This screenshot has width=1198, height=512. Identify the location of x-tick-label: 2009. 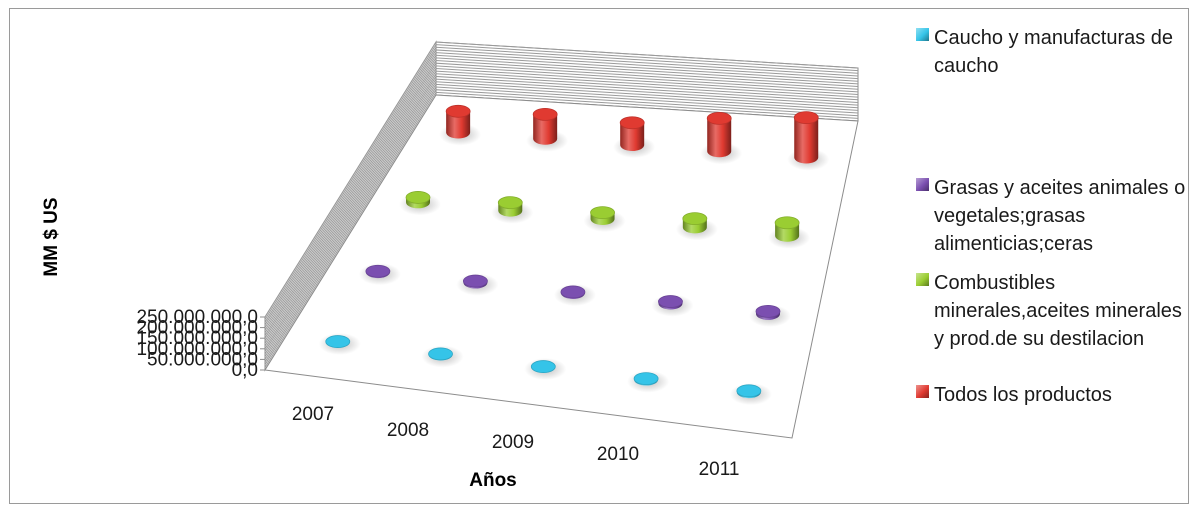
(513, 442).